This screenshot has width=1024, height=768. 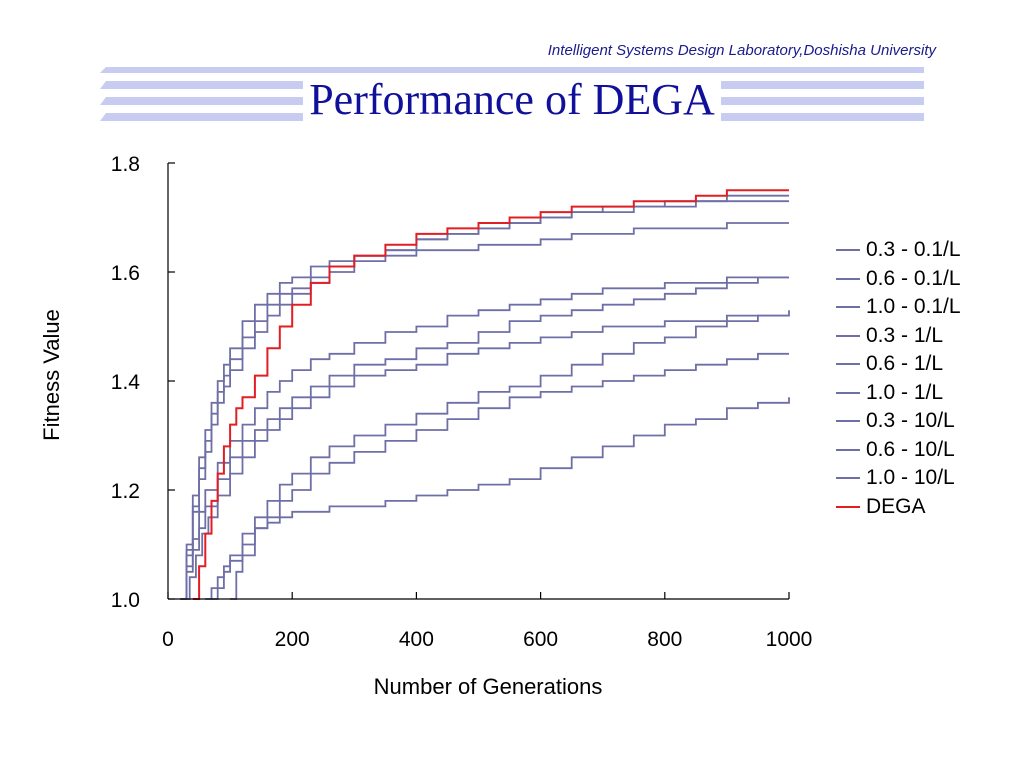 What do you see at coordinates (292, 639) in the screenshot?
I see `x-tick-label-1: 200` at bounding box center [292, 639].